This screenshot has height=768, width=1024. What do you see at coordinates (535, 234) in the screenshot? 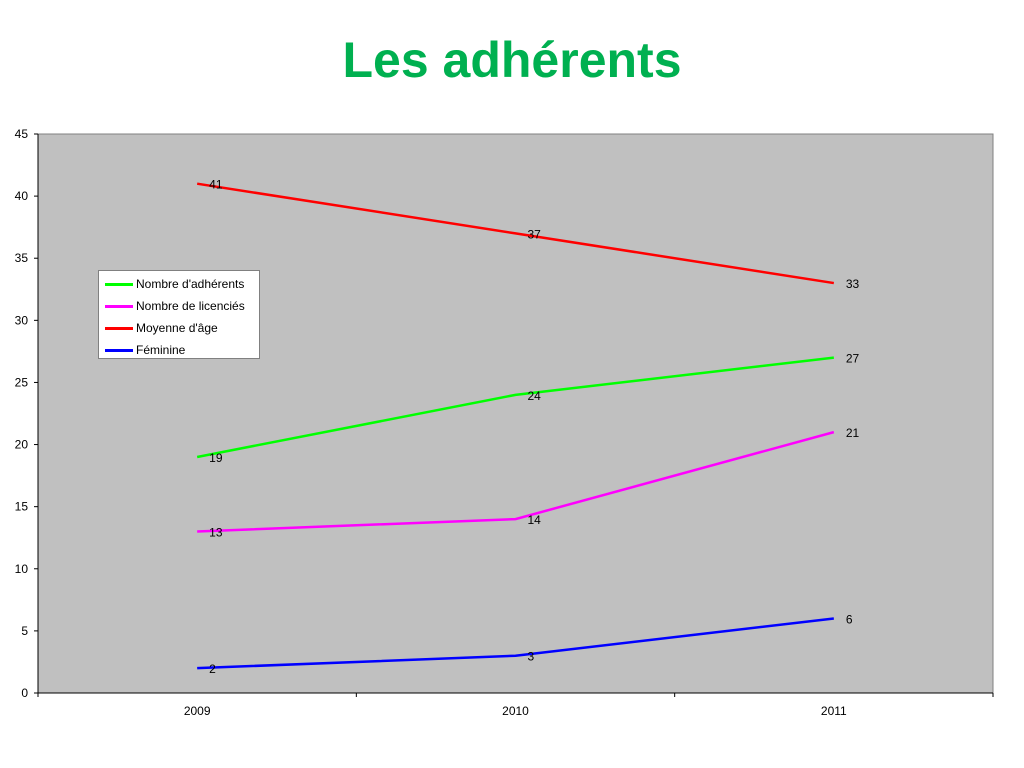
I see `data-label: 37` at bounding box center [535, 234].